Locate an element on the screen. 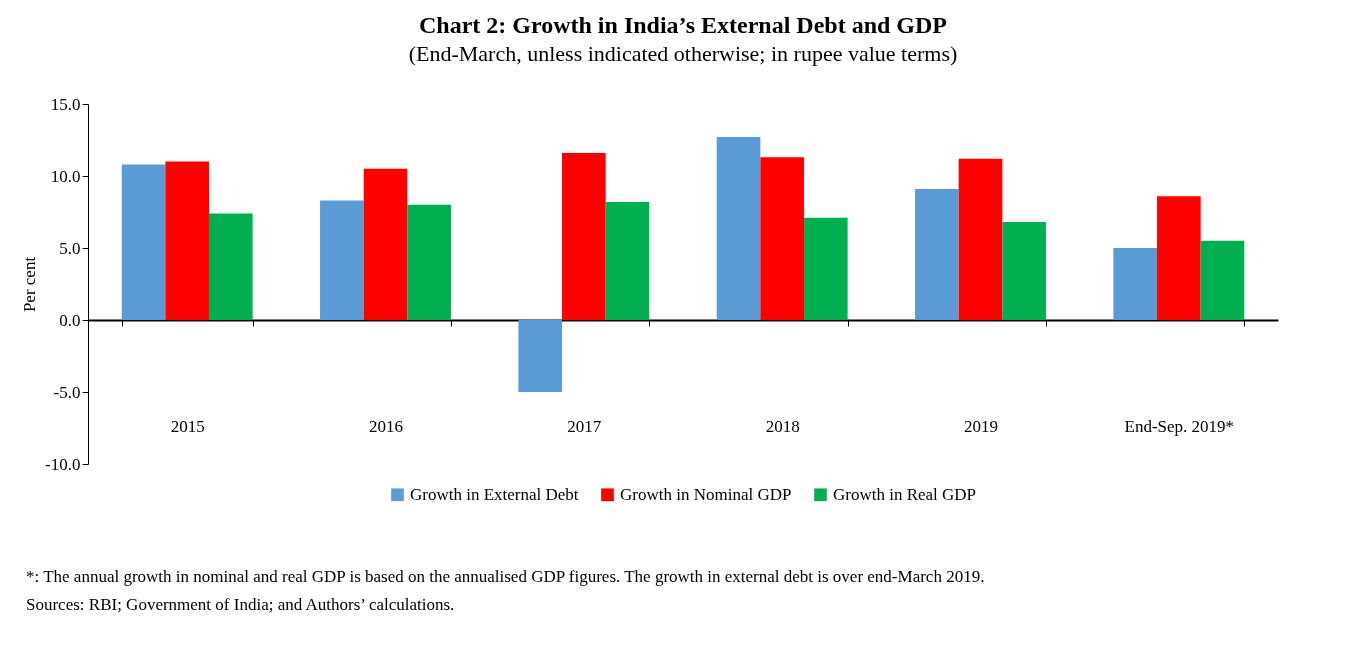 This screenshot has width=1350, height=654. legend-label: Growth in Real GDP is located at coordinates (905, 494).